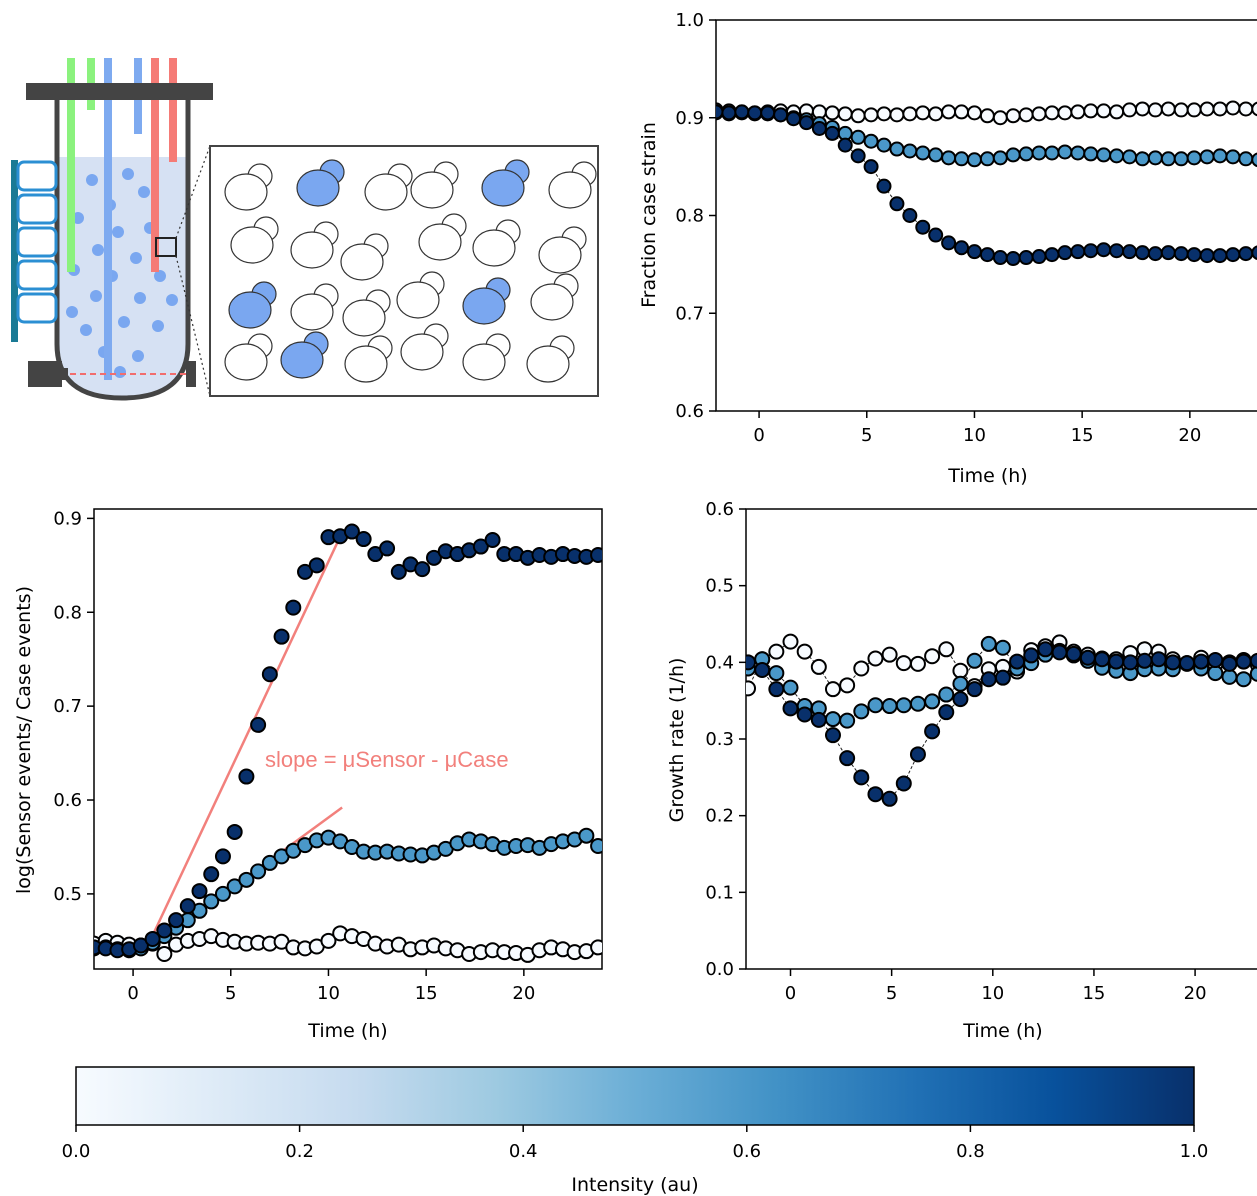  I want to click on y-axis-label: Growth rate (1/h), so click(677, 740).